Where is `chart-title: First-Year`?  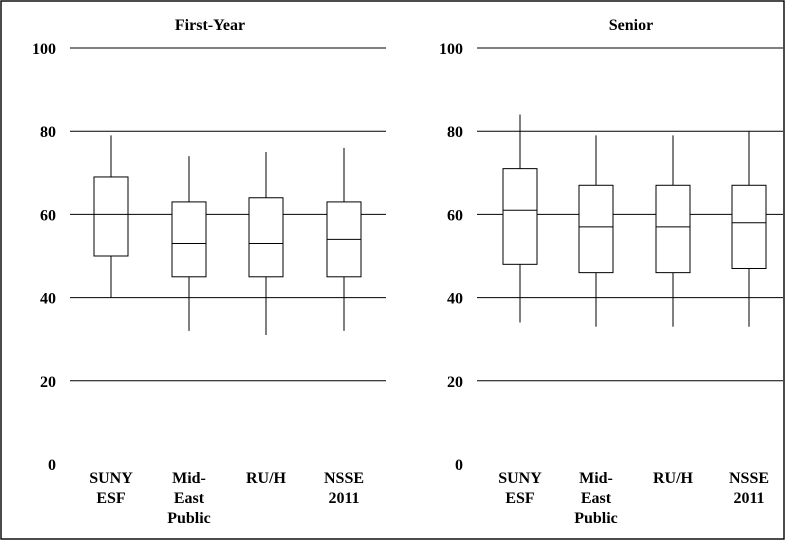
chart-title: First-Year is located at coordinates (210, 25).